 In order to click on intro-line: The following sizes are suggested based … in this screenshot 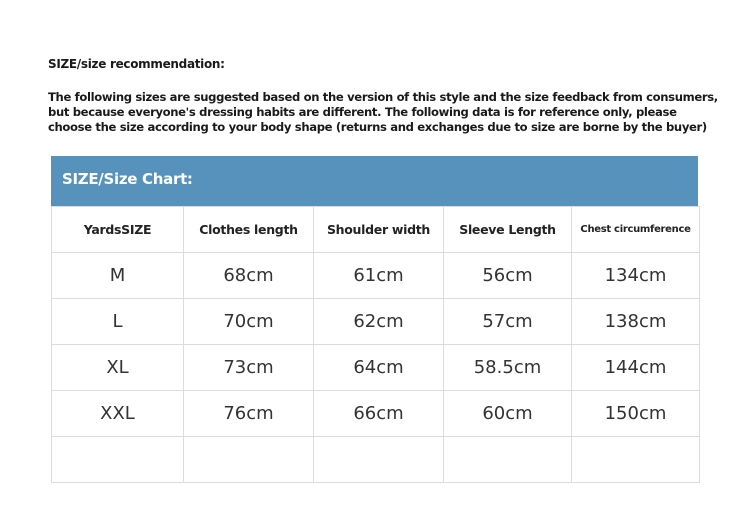, I will do `click(383, 97)`.